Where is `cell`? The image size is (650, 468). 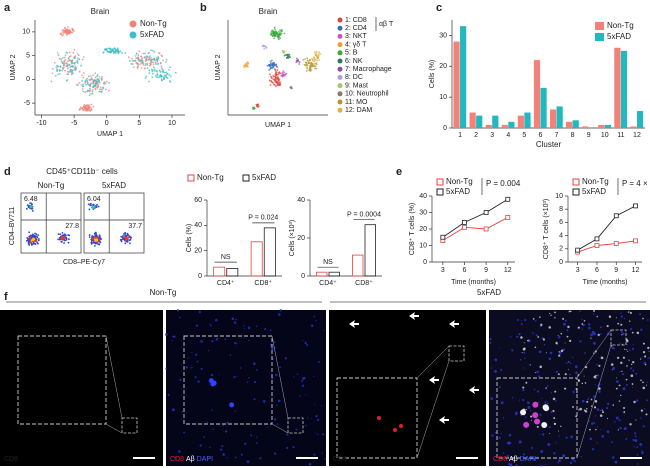
cell is located at coordinates (395, 430).